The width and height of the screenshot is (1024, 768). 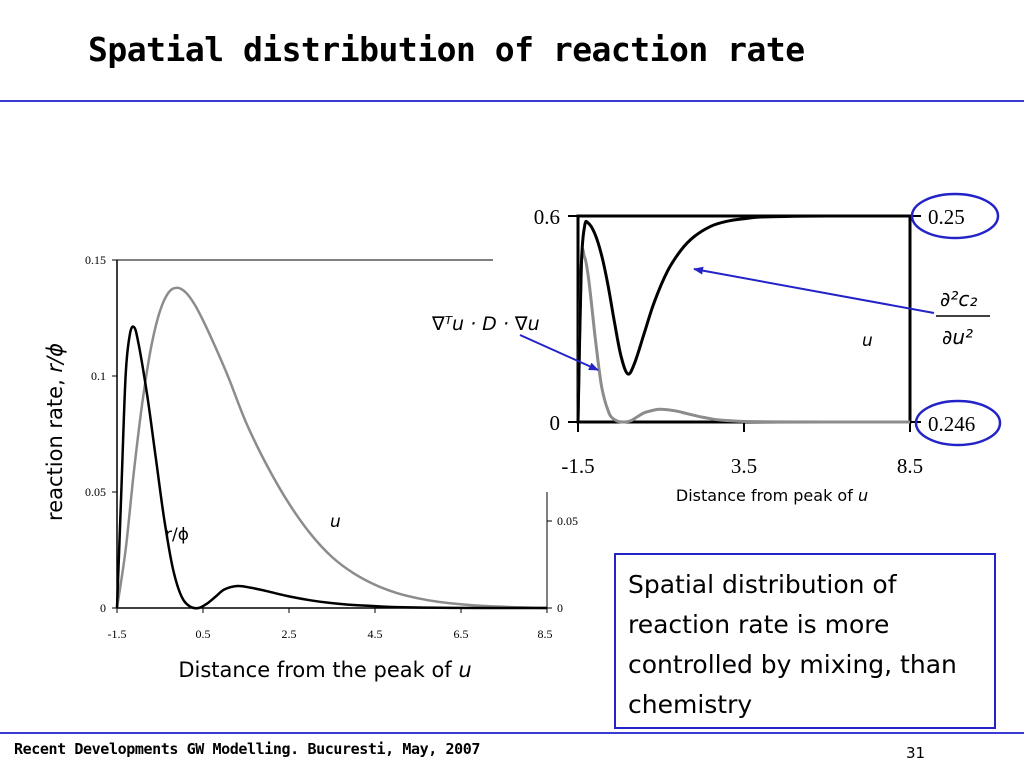 What do you see at coordinates (814, 290) in the screenshot?
I see `chemistry-arrow` at bounding box center [814, 290].